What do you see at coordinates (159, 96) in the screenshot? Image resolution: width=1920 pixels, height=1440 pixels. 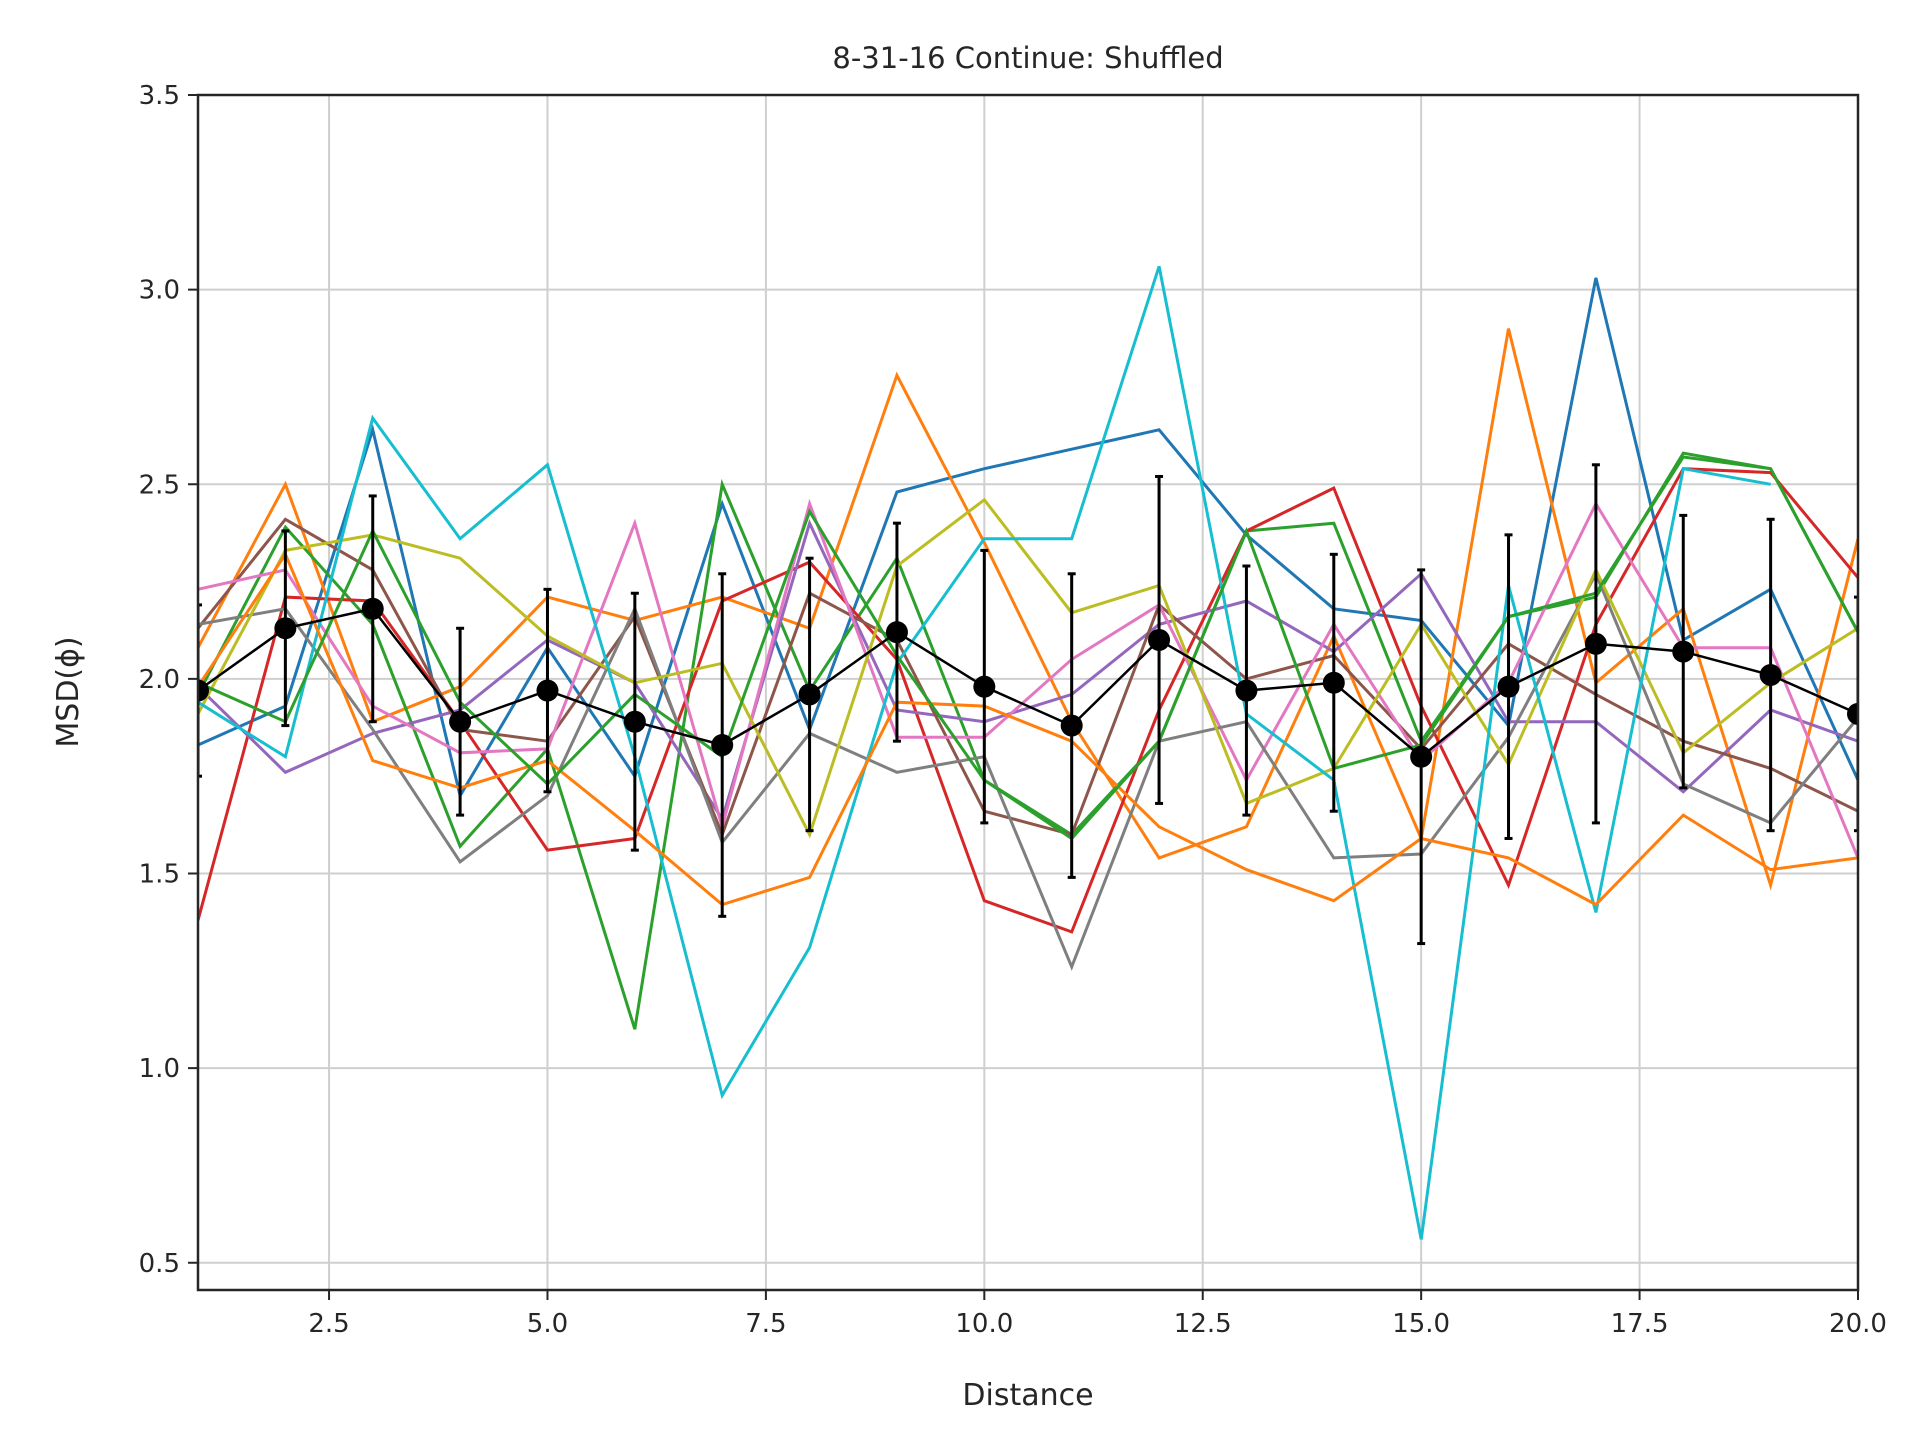 I see `y-tick-label: 3.5` at bounding box center [159, 96].